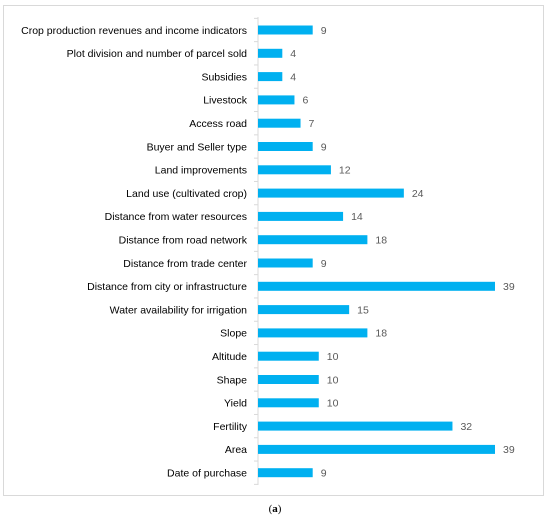  What do you see at coordinates (235, 404) in the screenshot?
I see `category-label: Yield` at bounding box center [235, 404].